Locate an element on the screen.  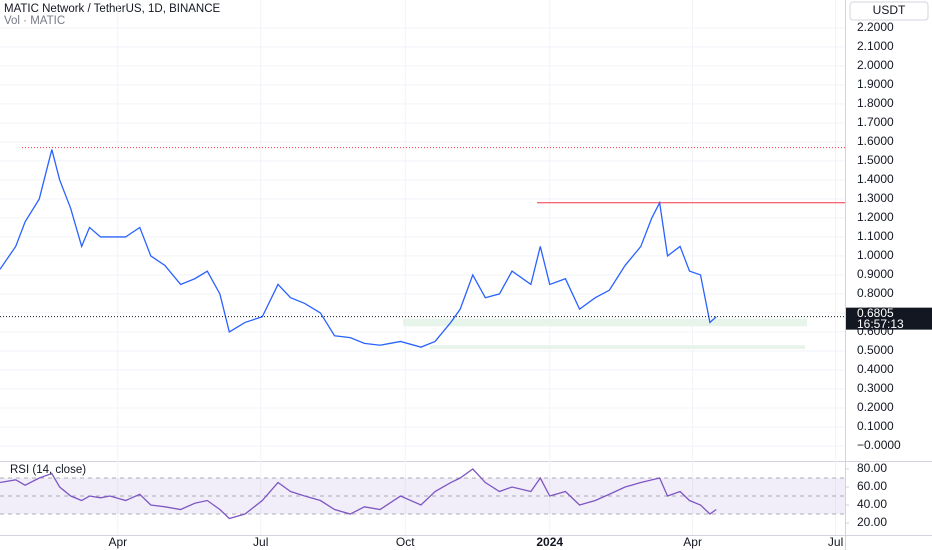
rsi-band is located at coordinates (422, 496).